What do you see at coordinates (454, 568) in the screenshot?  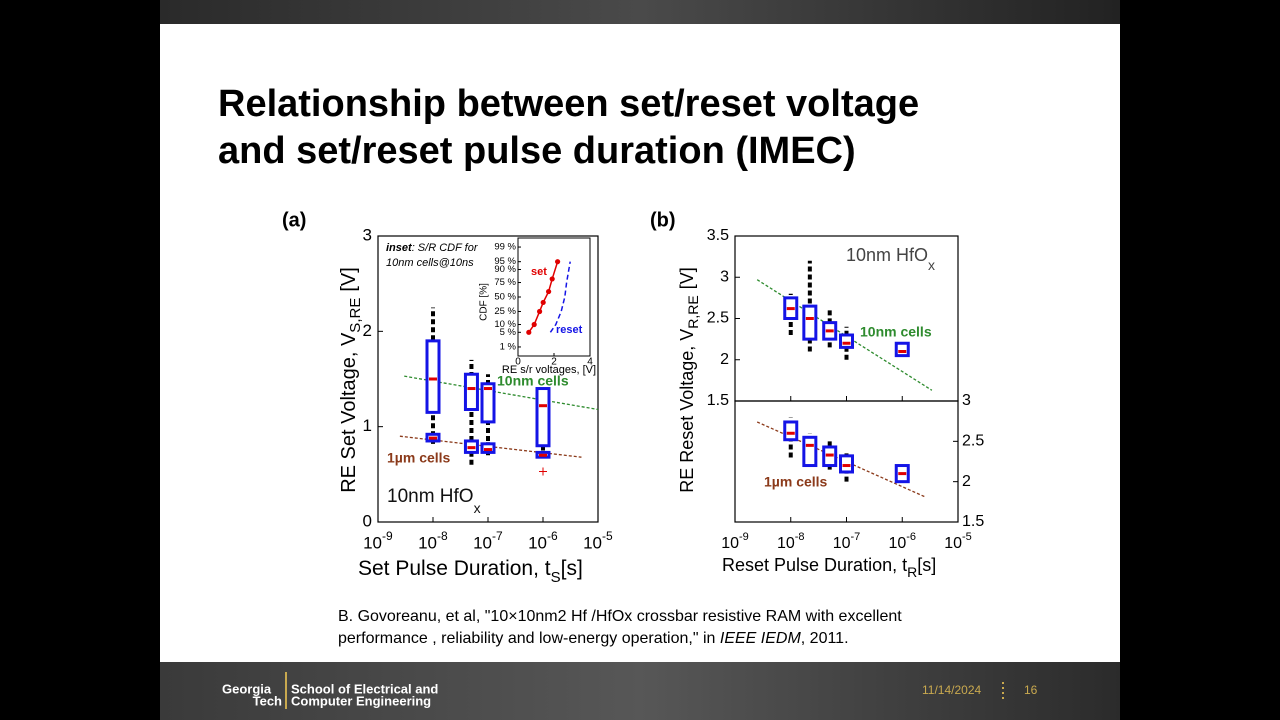 I see `x-axis-label-text: Set Pulse Duration, t` at bounding box center [454, 568].